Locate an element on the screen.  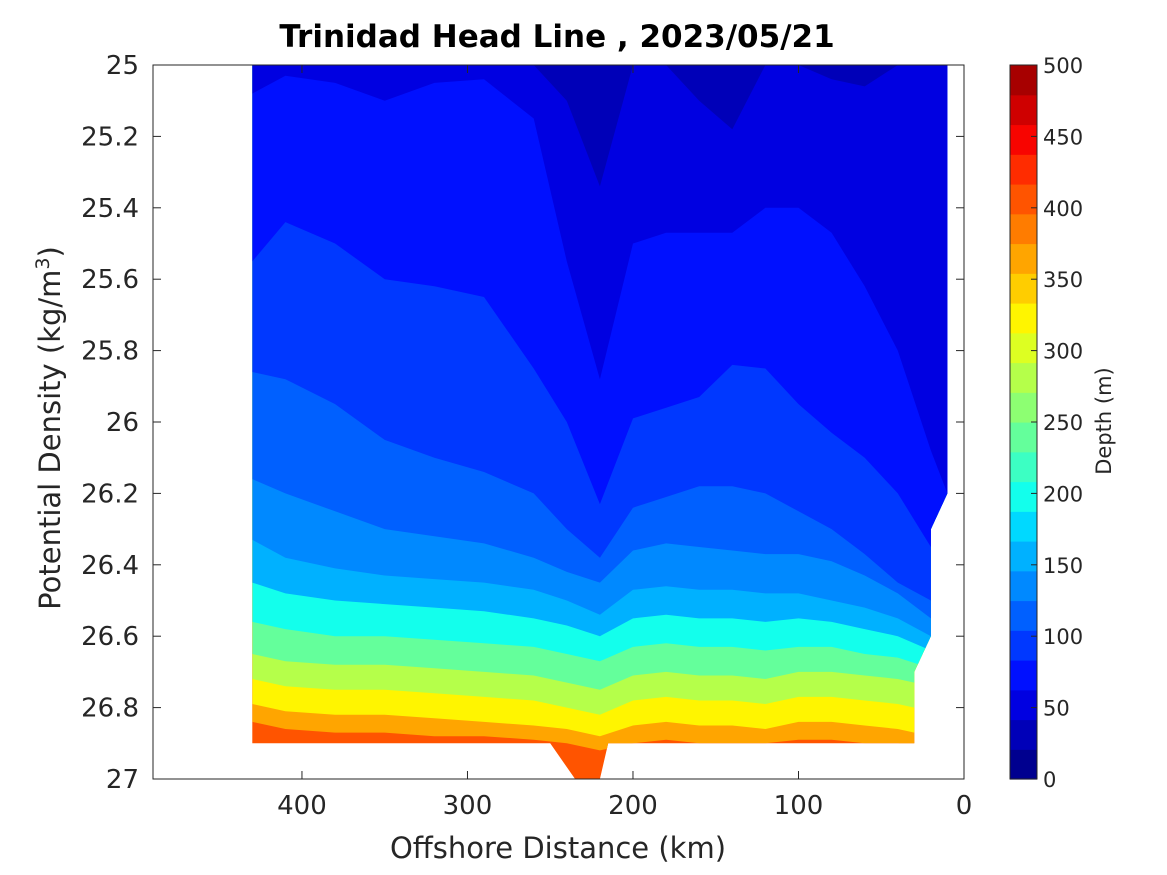
y-tick-label: 26.4 is located at coordinates (110, 566).